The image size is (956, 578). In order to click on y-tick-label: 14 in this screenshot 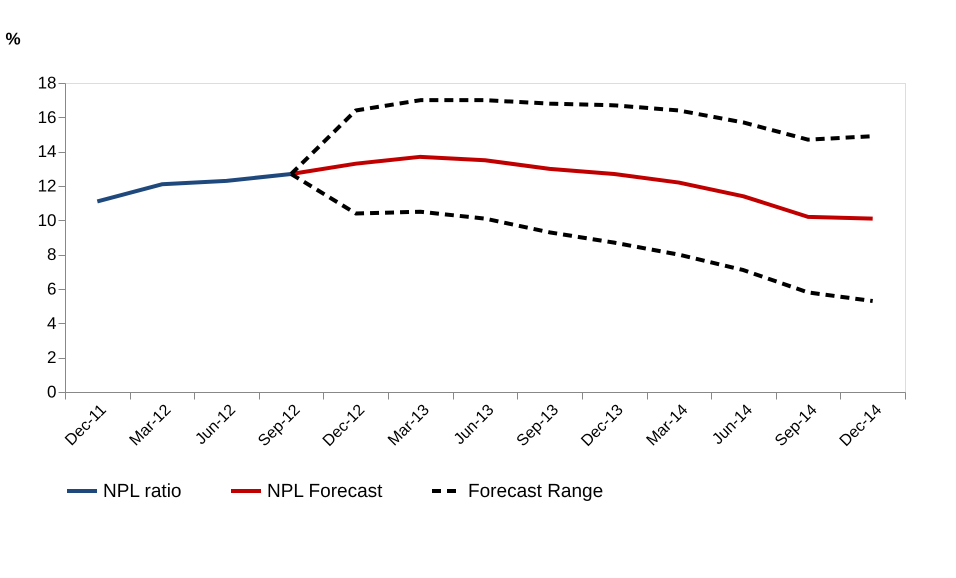, I will do `click(47, 152)`.